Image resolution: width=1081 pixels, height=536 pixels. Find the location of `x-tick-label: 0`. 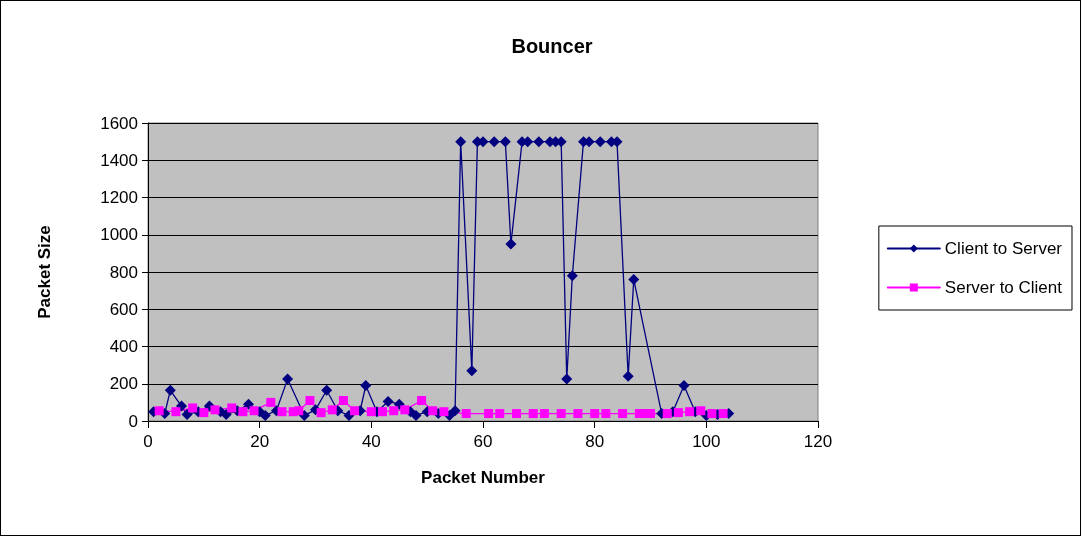

x-tick-label: 0 is located at coordinates (148, 441).